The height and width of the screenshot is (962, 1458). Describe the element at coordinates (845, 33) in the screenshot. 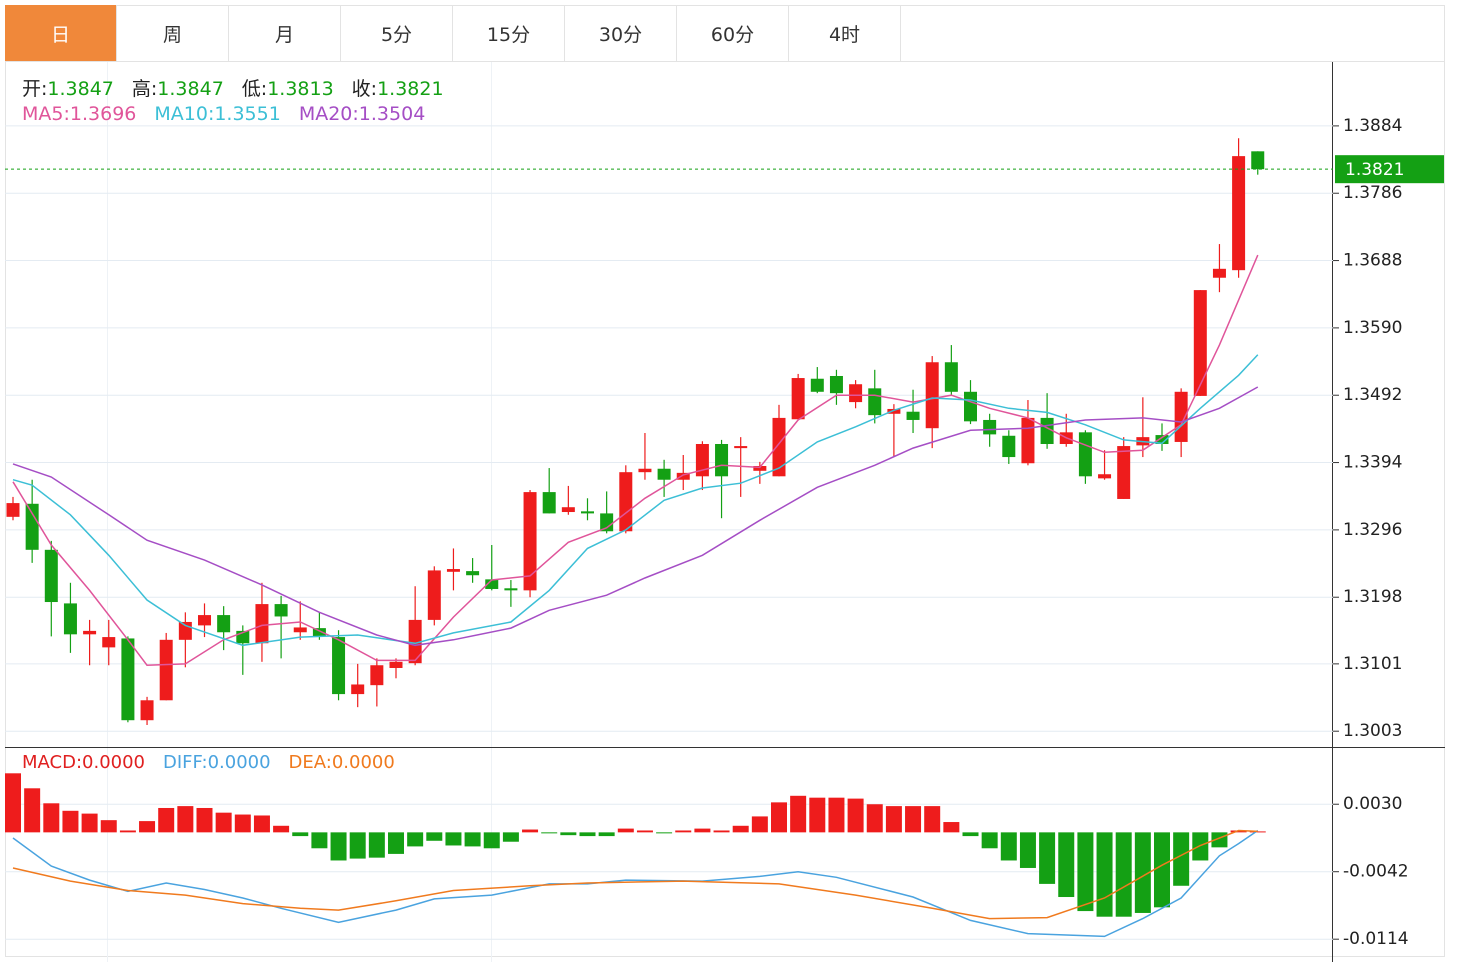

I see `period-tab: 4时` at that location.